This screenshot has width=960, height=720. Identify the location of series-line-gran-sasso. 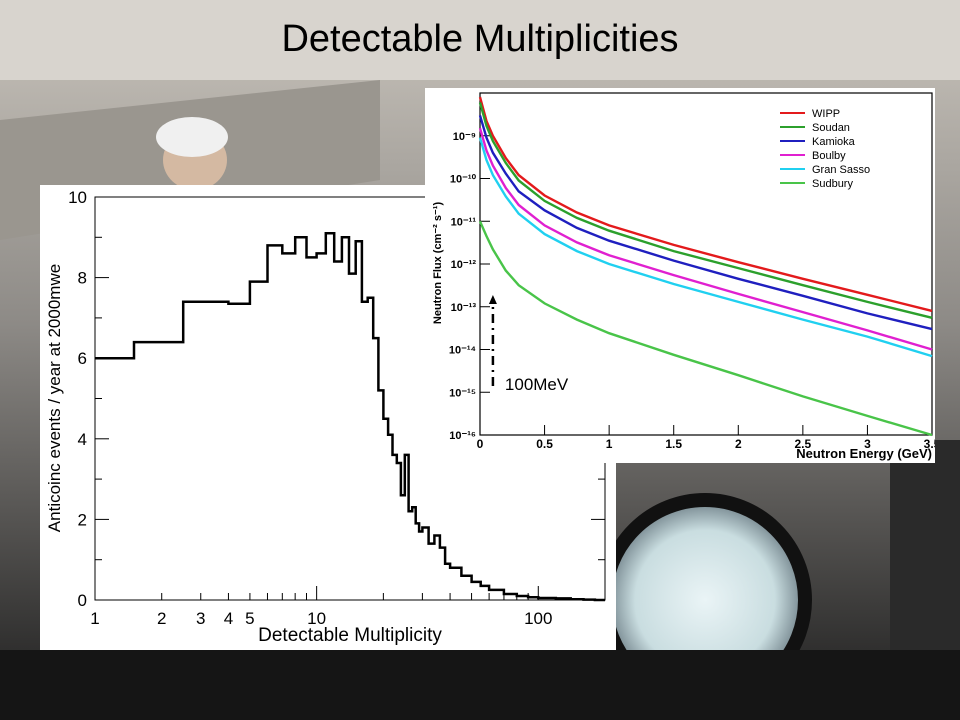
(705, 247).